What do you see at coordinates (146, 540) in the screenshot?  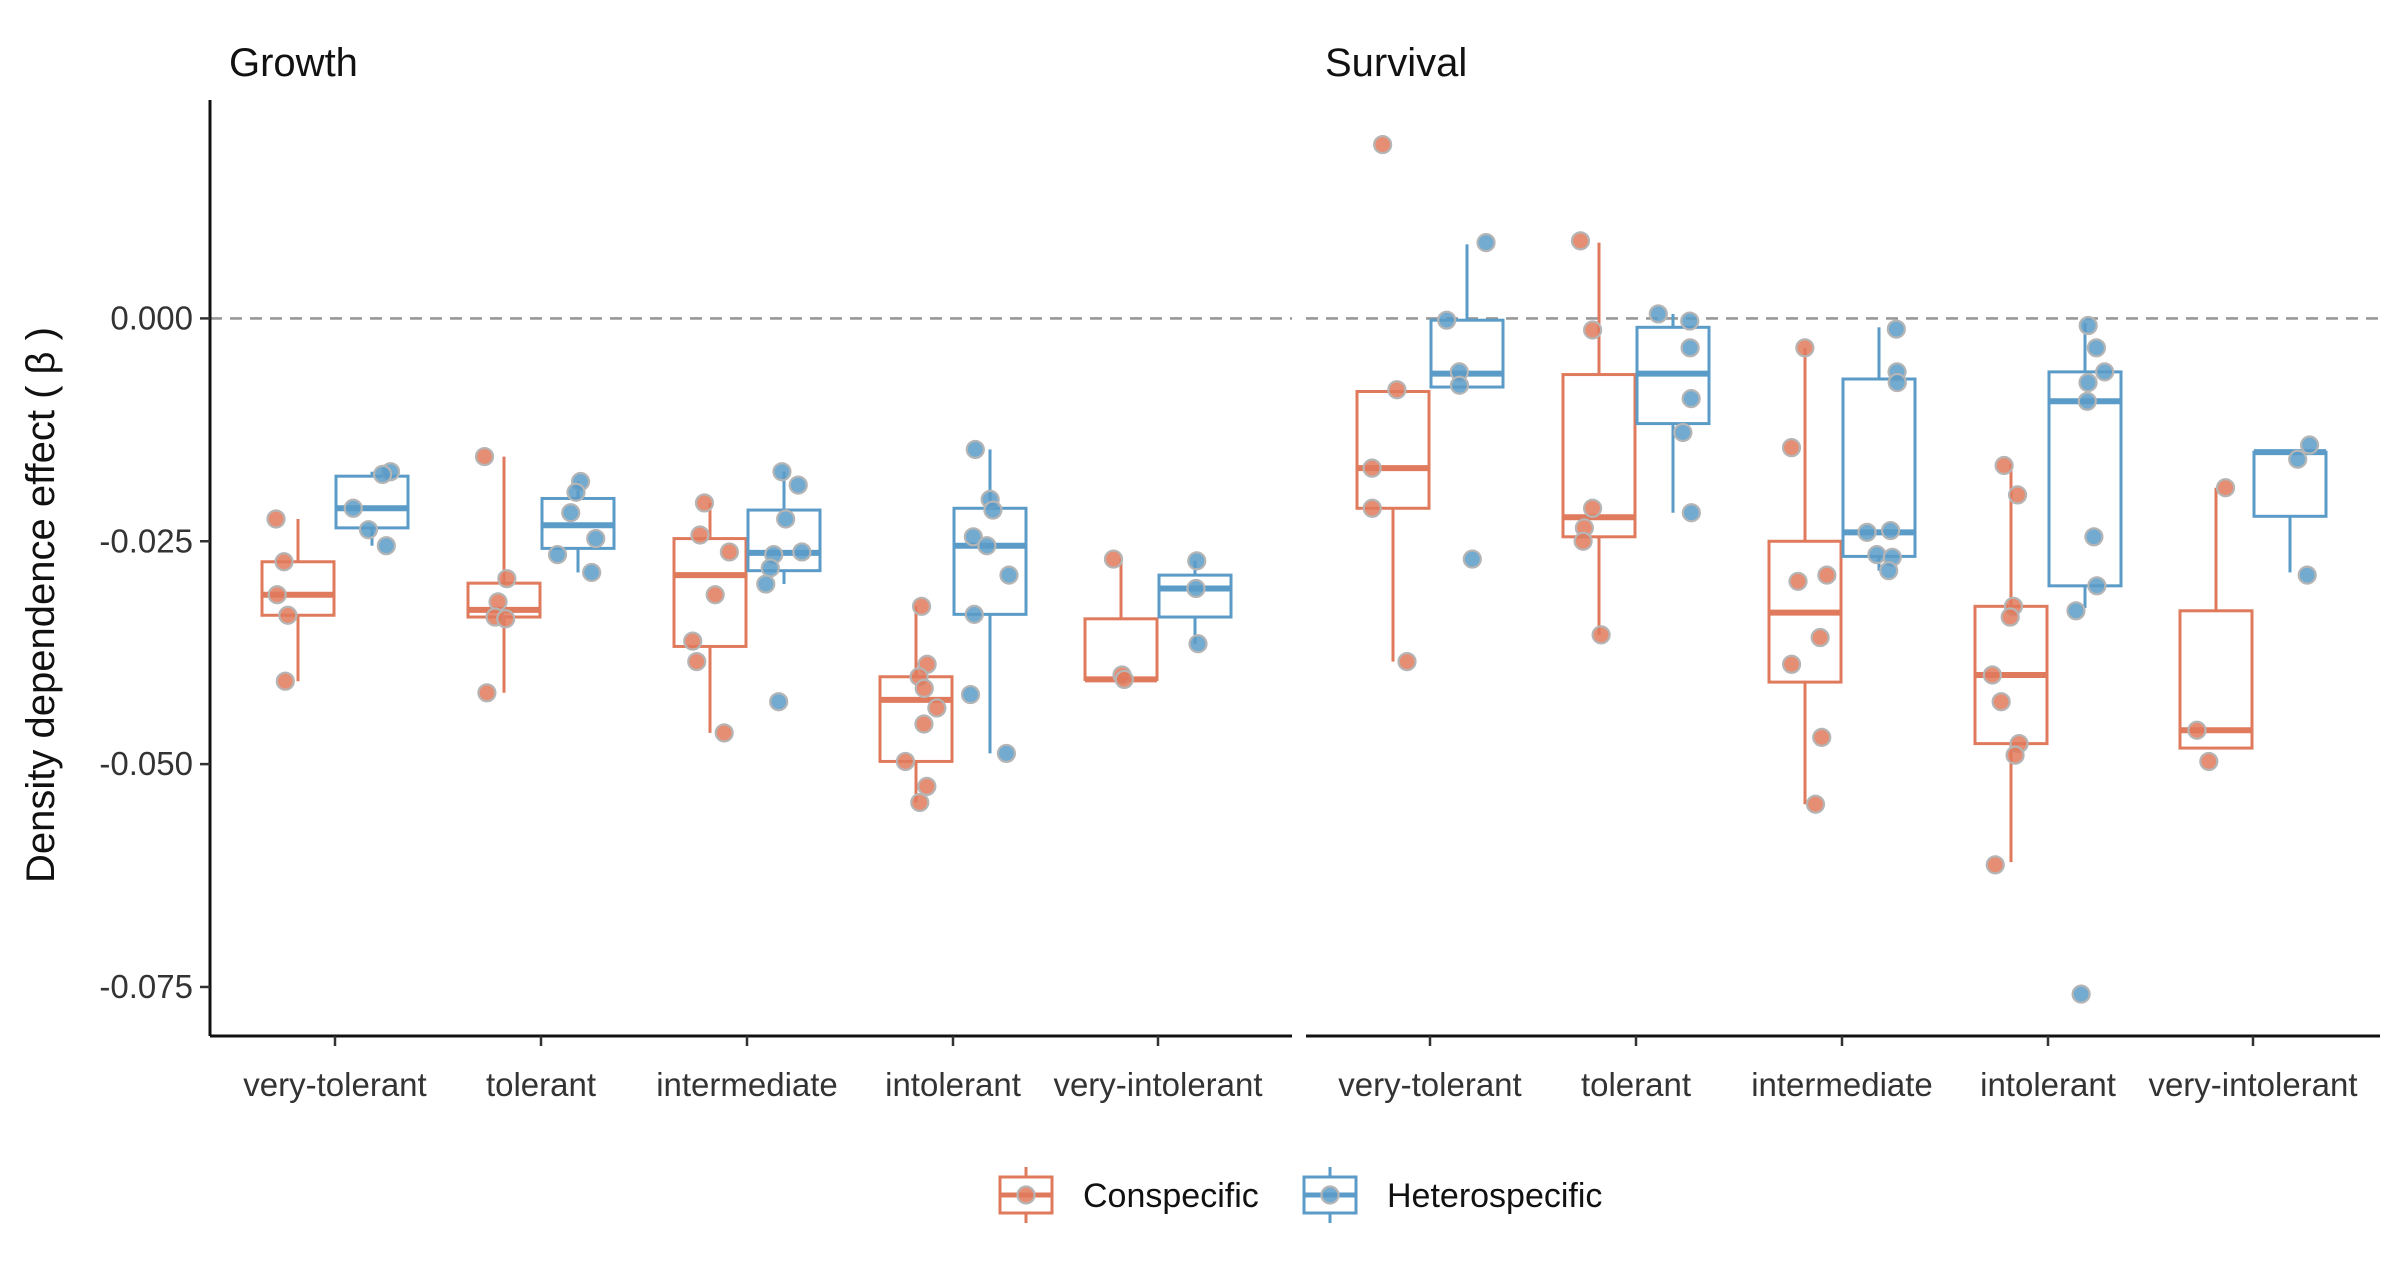 I see `y-tick-label: -0.025` at bounding box center [146, 540].